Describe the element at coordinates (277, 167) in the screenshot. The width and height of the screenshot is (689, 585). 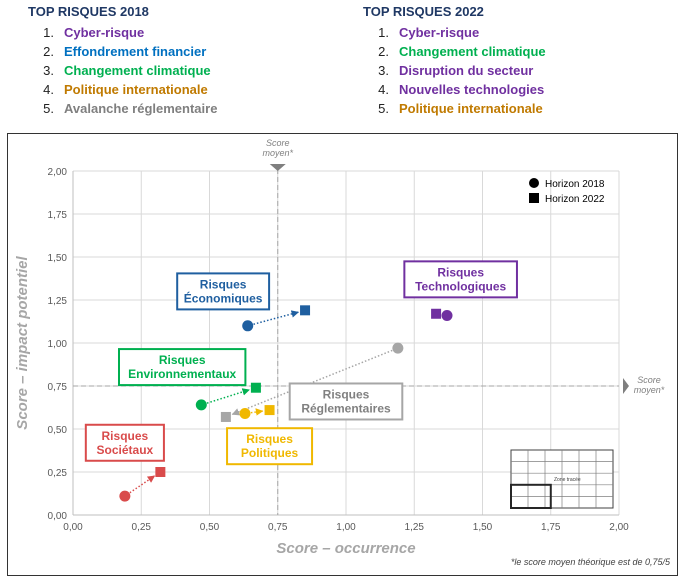
I see `reference-marker-x` at that location.